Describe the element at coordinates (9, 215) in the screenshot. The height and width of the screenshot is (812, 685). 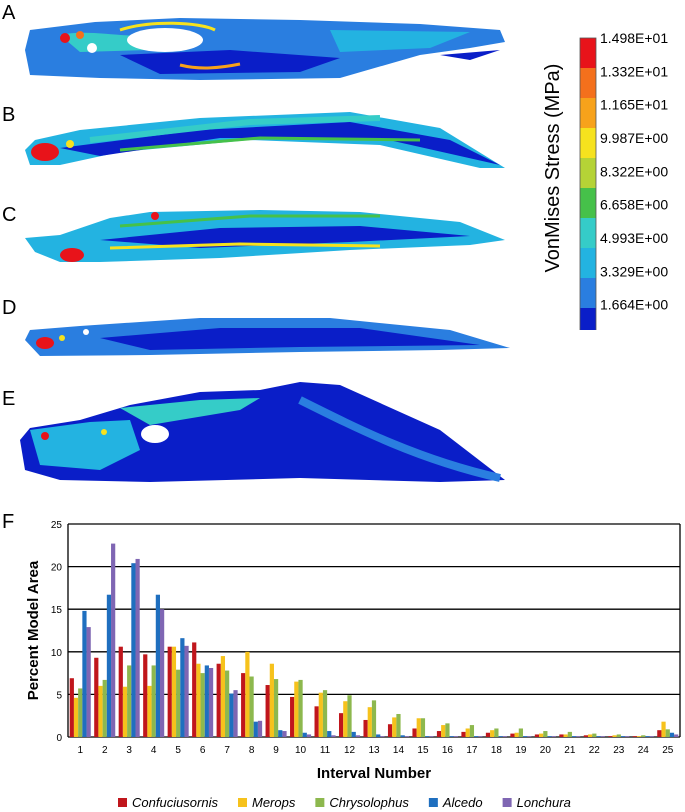
I see `panel-label-c: C` at that location.